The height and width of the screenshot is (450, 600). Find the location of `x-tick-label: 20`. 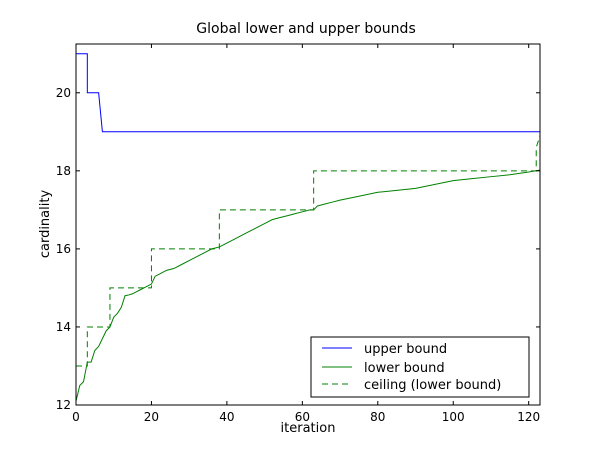

x-tick-label: 20 is located at coordinates (151, 417).